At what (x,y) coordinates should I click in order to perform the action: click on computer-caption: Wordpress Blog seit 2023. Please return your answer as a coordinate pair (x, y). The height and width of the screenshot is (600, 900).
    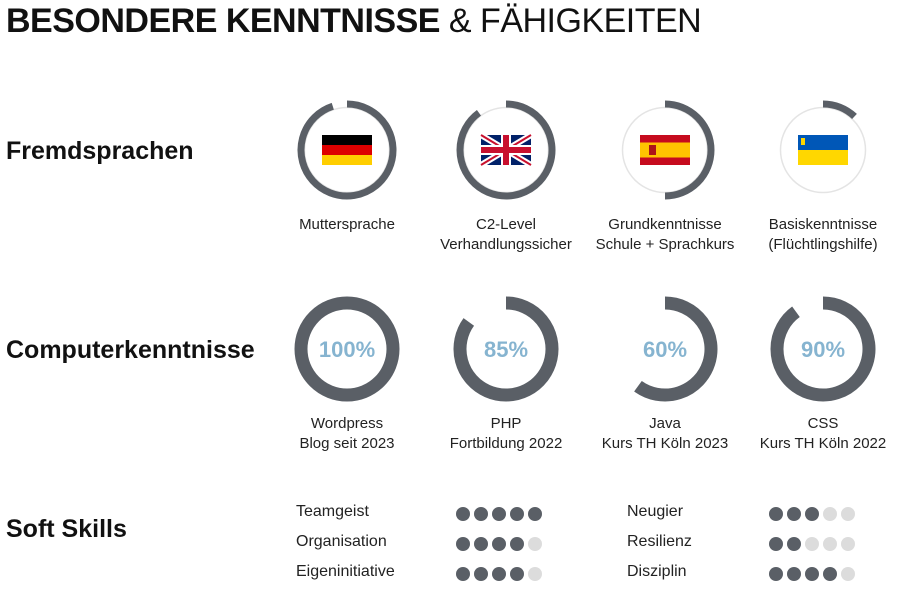
    Looking at the image, I should click on (347, 434).